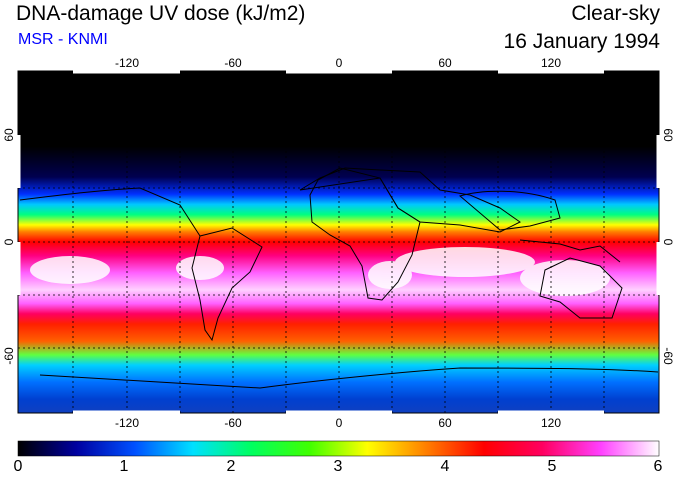  What do you see at coordinates (615, 13) in the screenshot?
I see `sky-condition: Clear-sky` at bounding box center [615, 13].